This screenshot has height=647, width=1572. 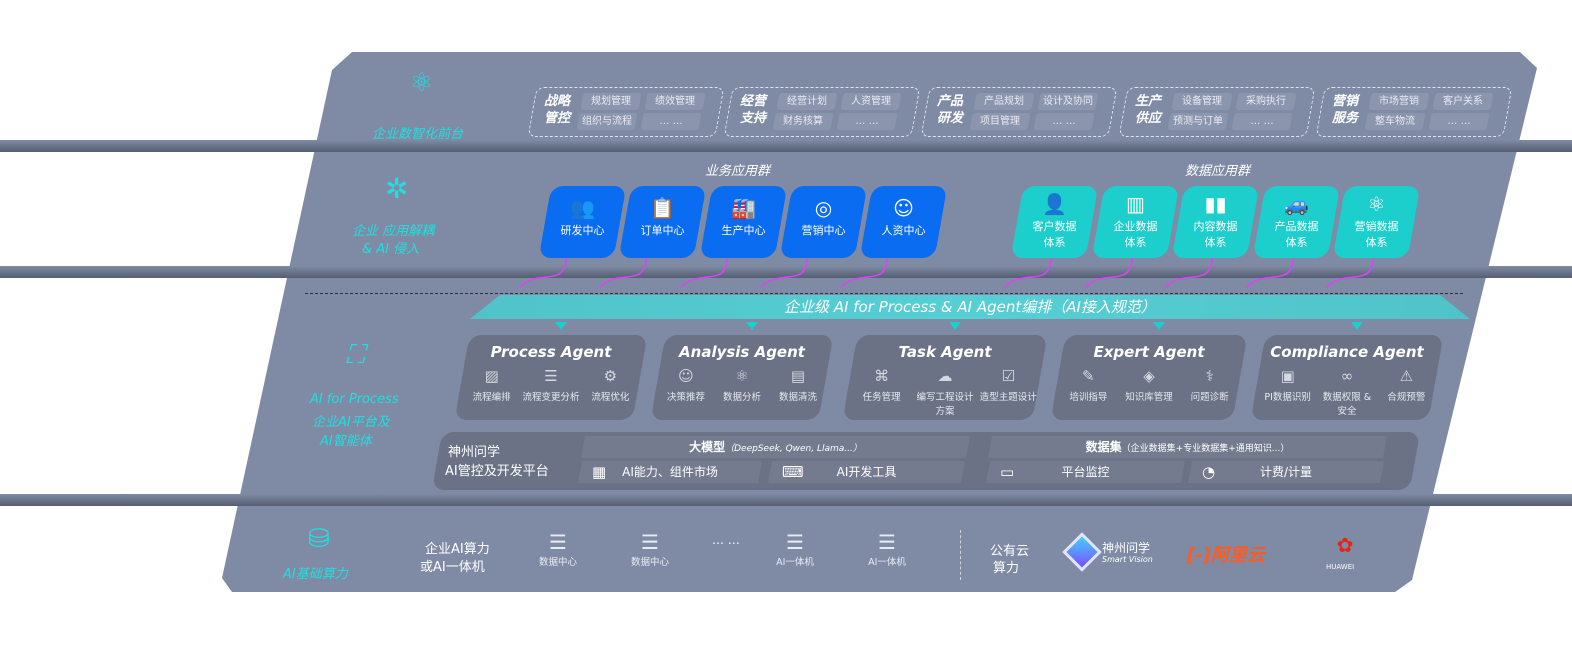 What do you see at coordinates (491, 385) in the screenshot?
I see `agent-capability: ▨ 流程编排` at bounding box center [491, 385].